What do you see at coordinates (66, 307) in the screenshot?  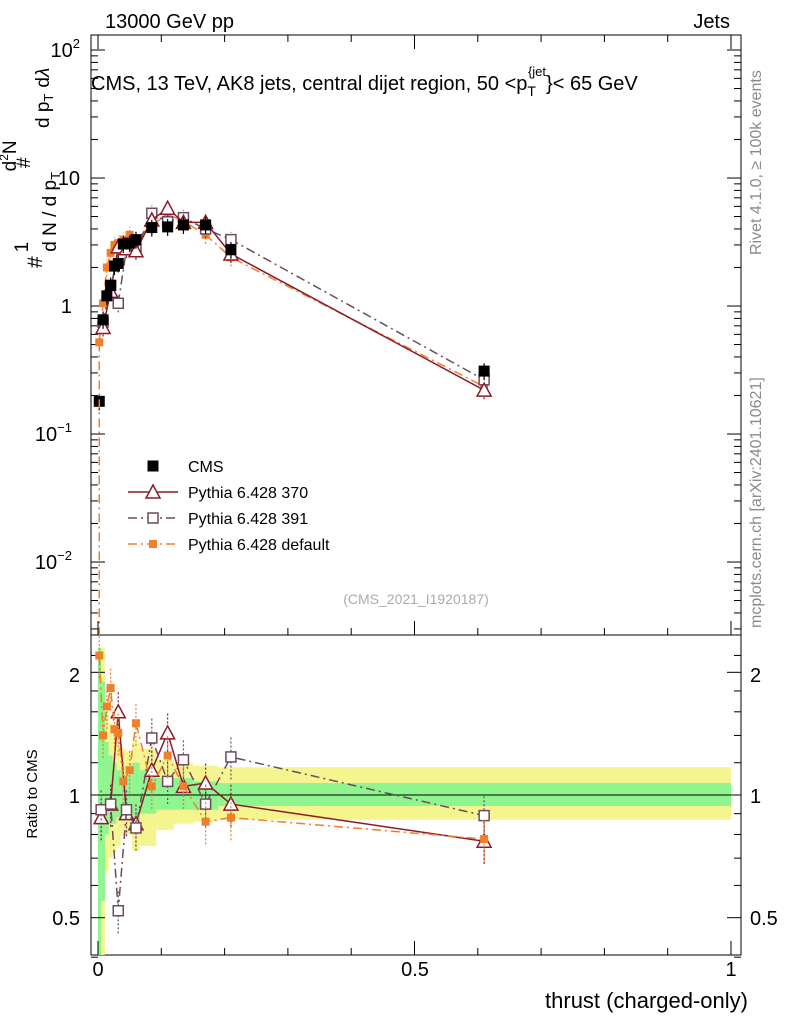 I see `ytick-label-1: 1` at bounding box center [66, 307].